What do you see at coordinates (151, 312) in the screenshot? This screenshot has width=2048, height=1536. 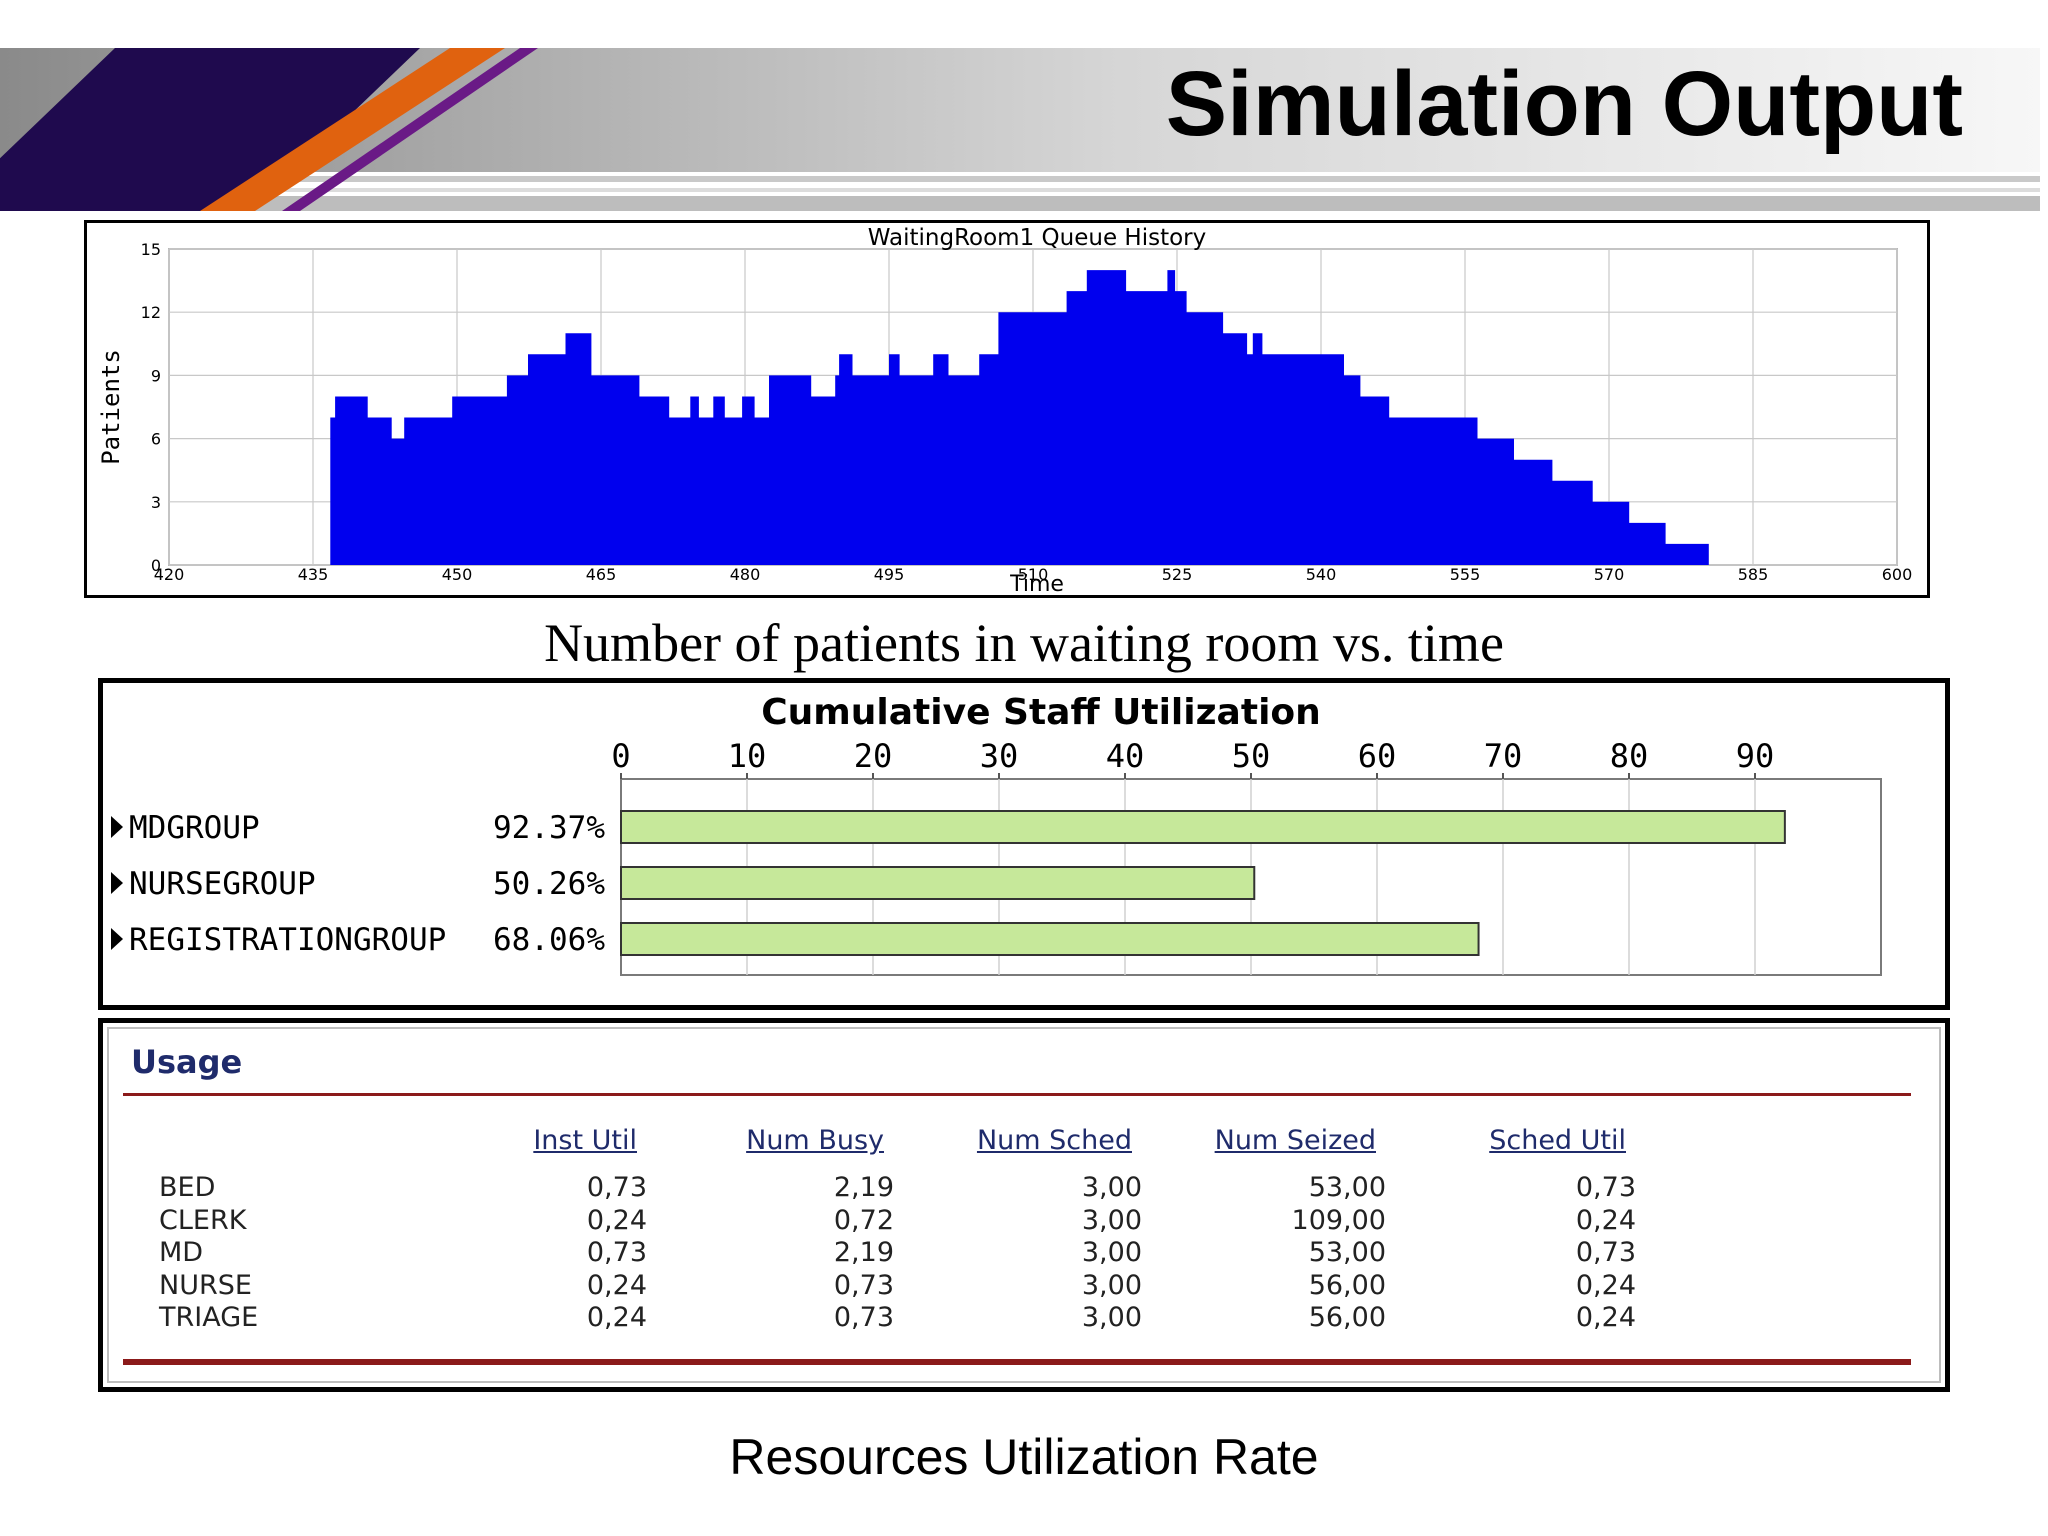 I see `queue-y-tick-label: 12` at bounding box center [151, 312].